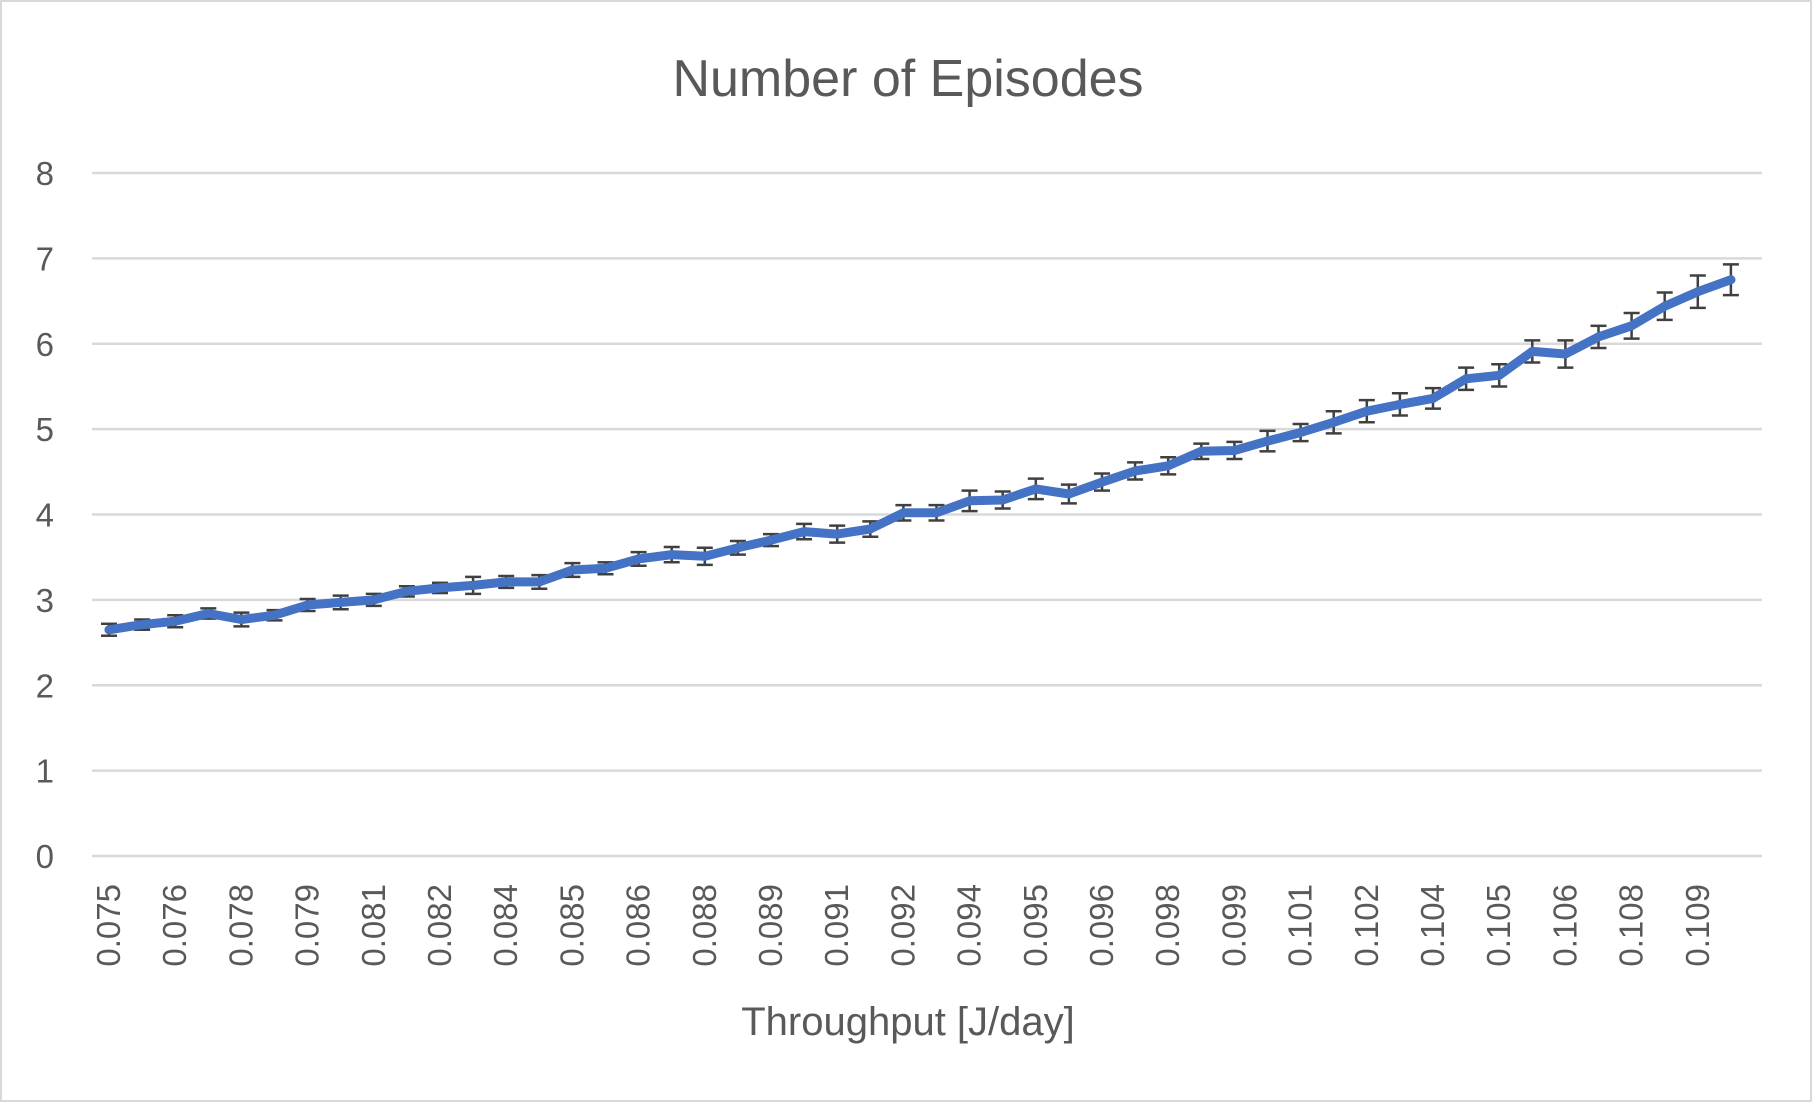  What do you see at coordinates (45, 258) in the screenshot?
I see `y-tick-label: 7` at bounding box center [45, 258].